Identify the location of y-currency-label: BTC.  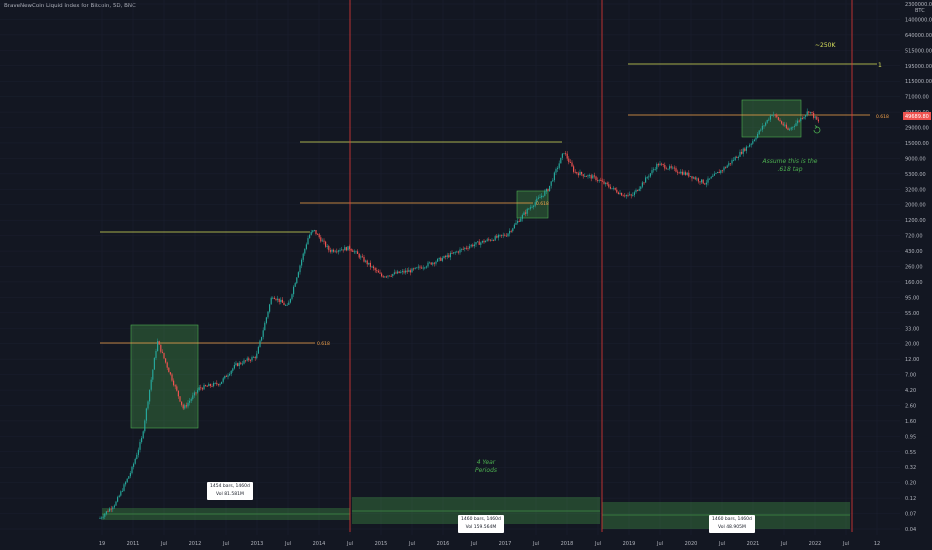
(920, 11).